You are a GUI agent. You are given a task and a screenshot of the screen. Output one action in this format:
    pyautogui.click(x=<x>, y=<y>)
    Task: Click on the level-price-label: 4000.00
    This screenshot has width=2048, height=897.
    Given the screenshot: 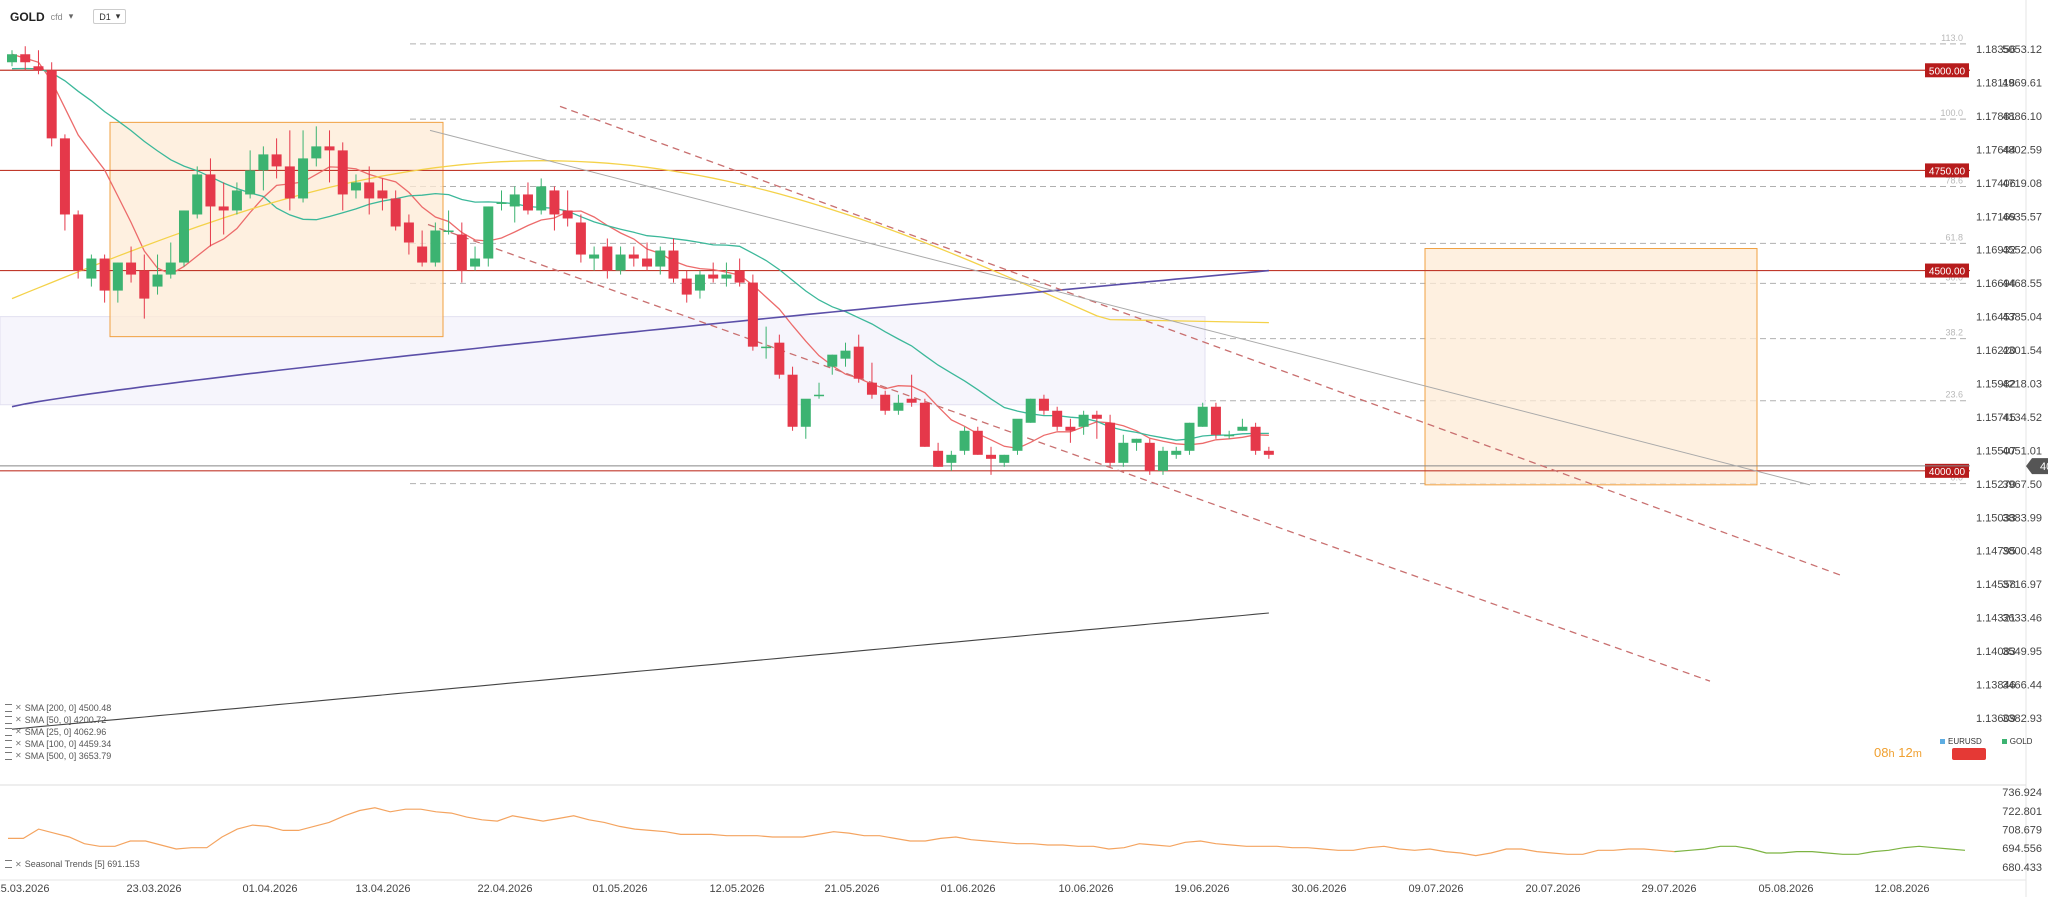 What is the action you would take?
    pyautogui.click(x=1947, y=472)
    